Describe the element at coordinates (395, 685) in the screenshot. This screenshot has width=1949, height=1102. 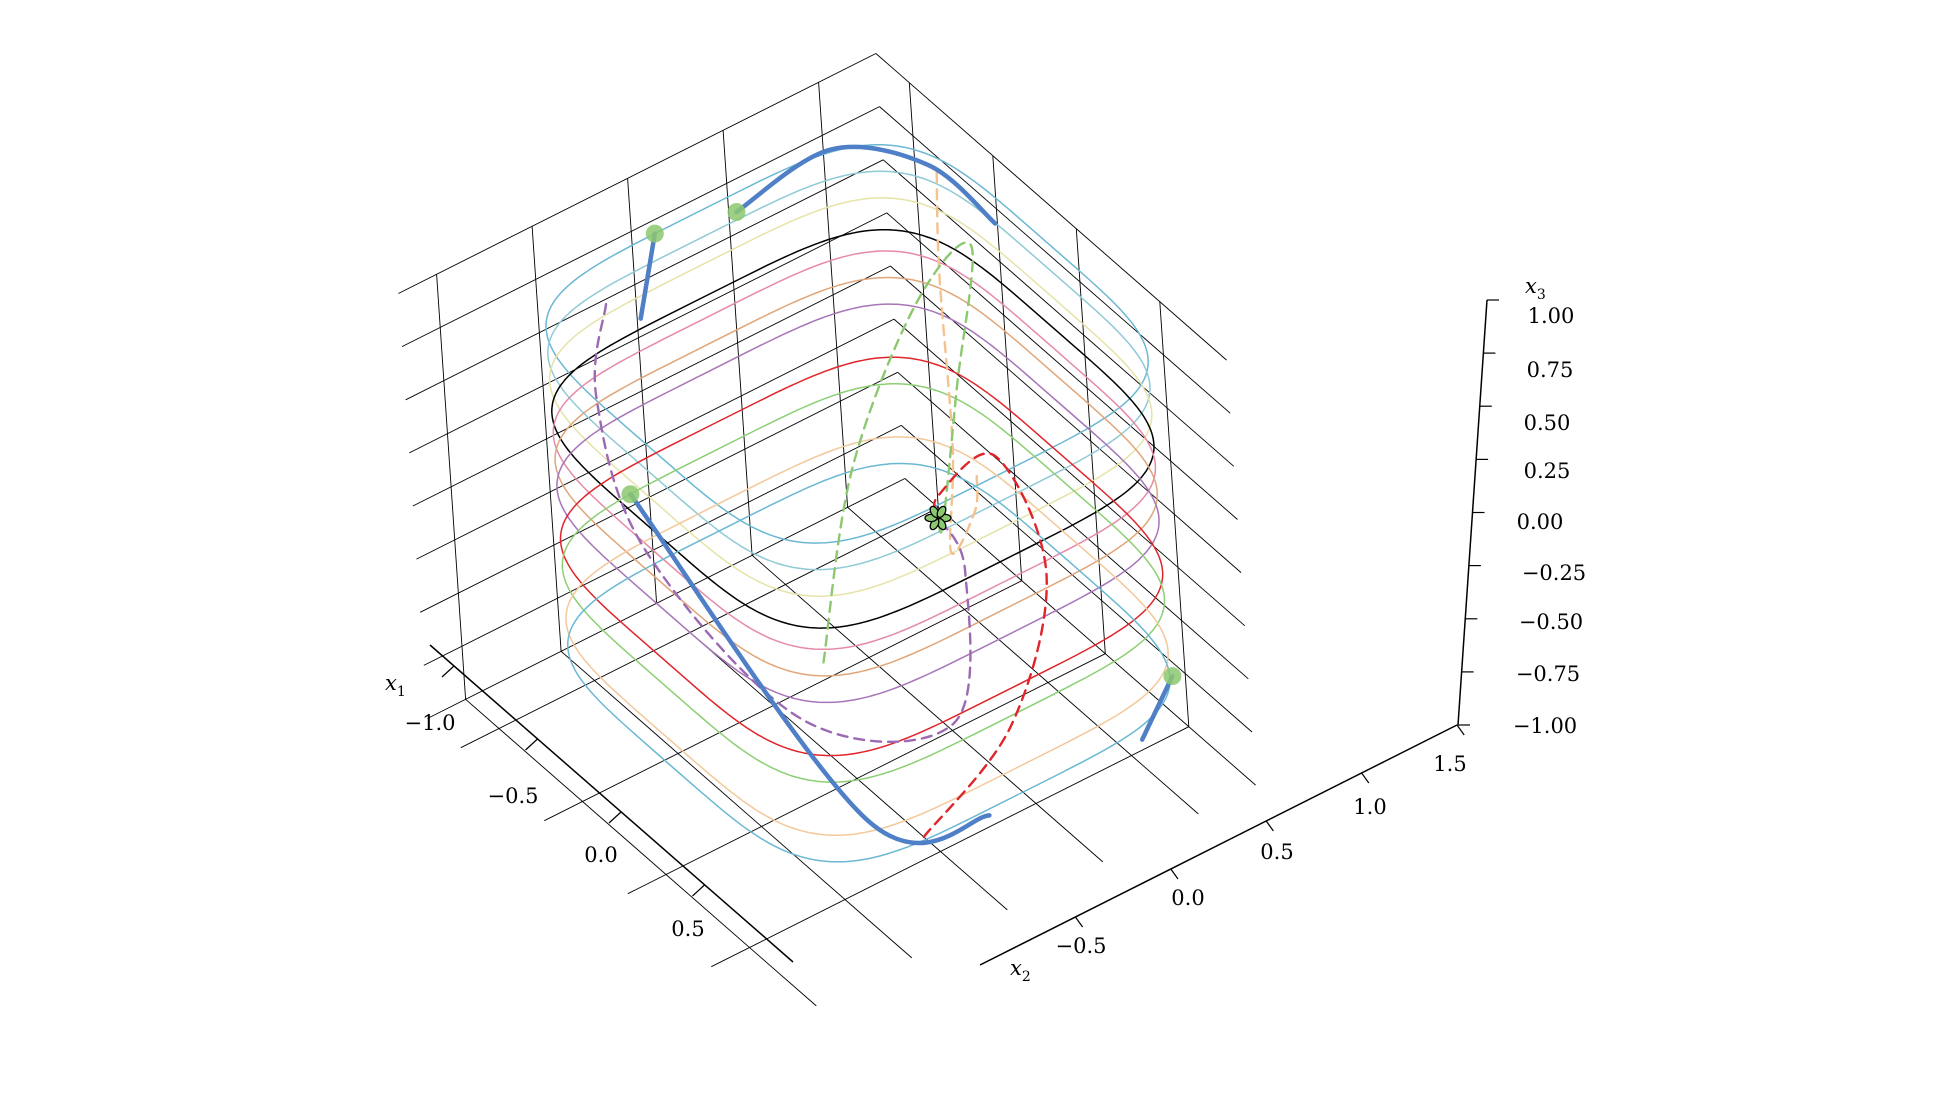
I see `x1-axis-label: x1` at that location.